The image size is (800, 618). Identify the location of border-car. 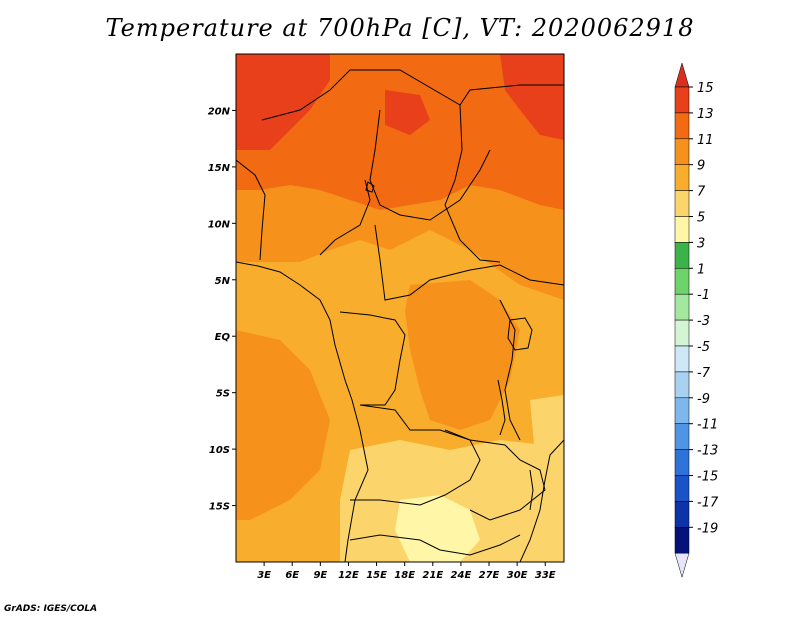
(469, 262).